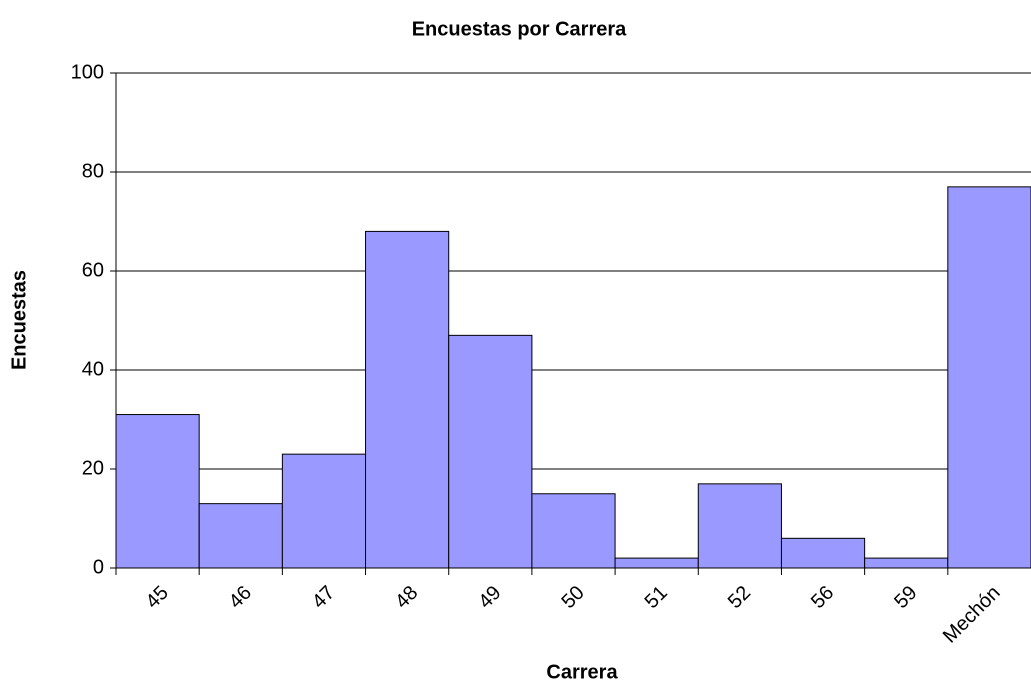 The image size is (1031, 684). Describe the element at coordinates (972, 615) in the screenshot. I see `x-tick-label: Mechón` at that location.